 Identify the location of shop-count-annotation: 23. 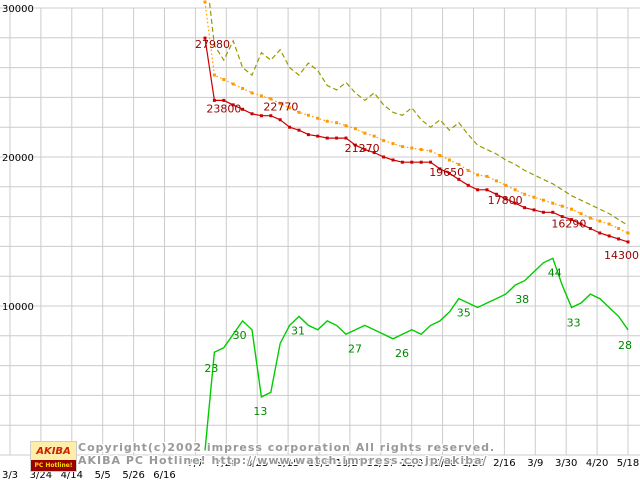
(211, 368).